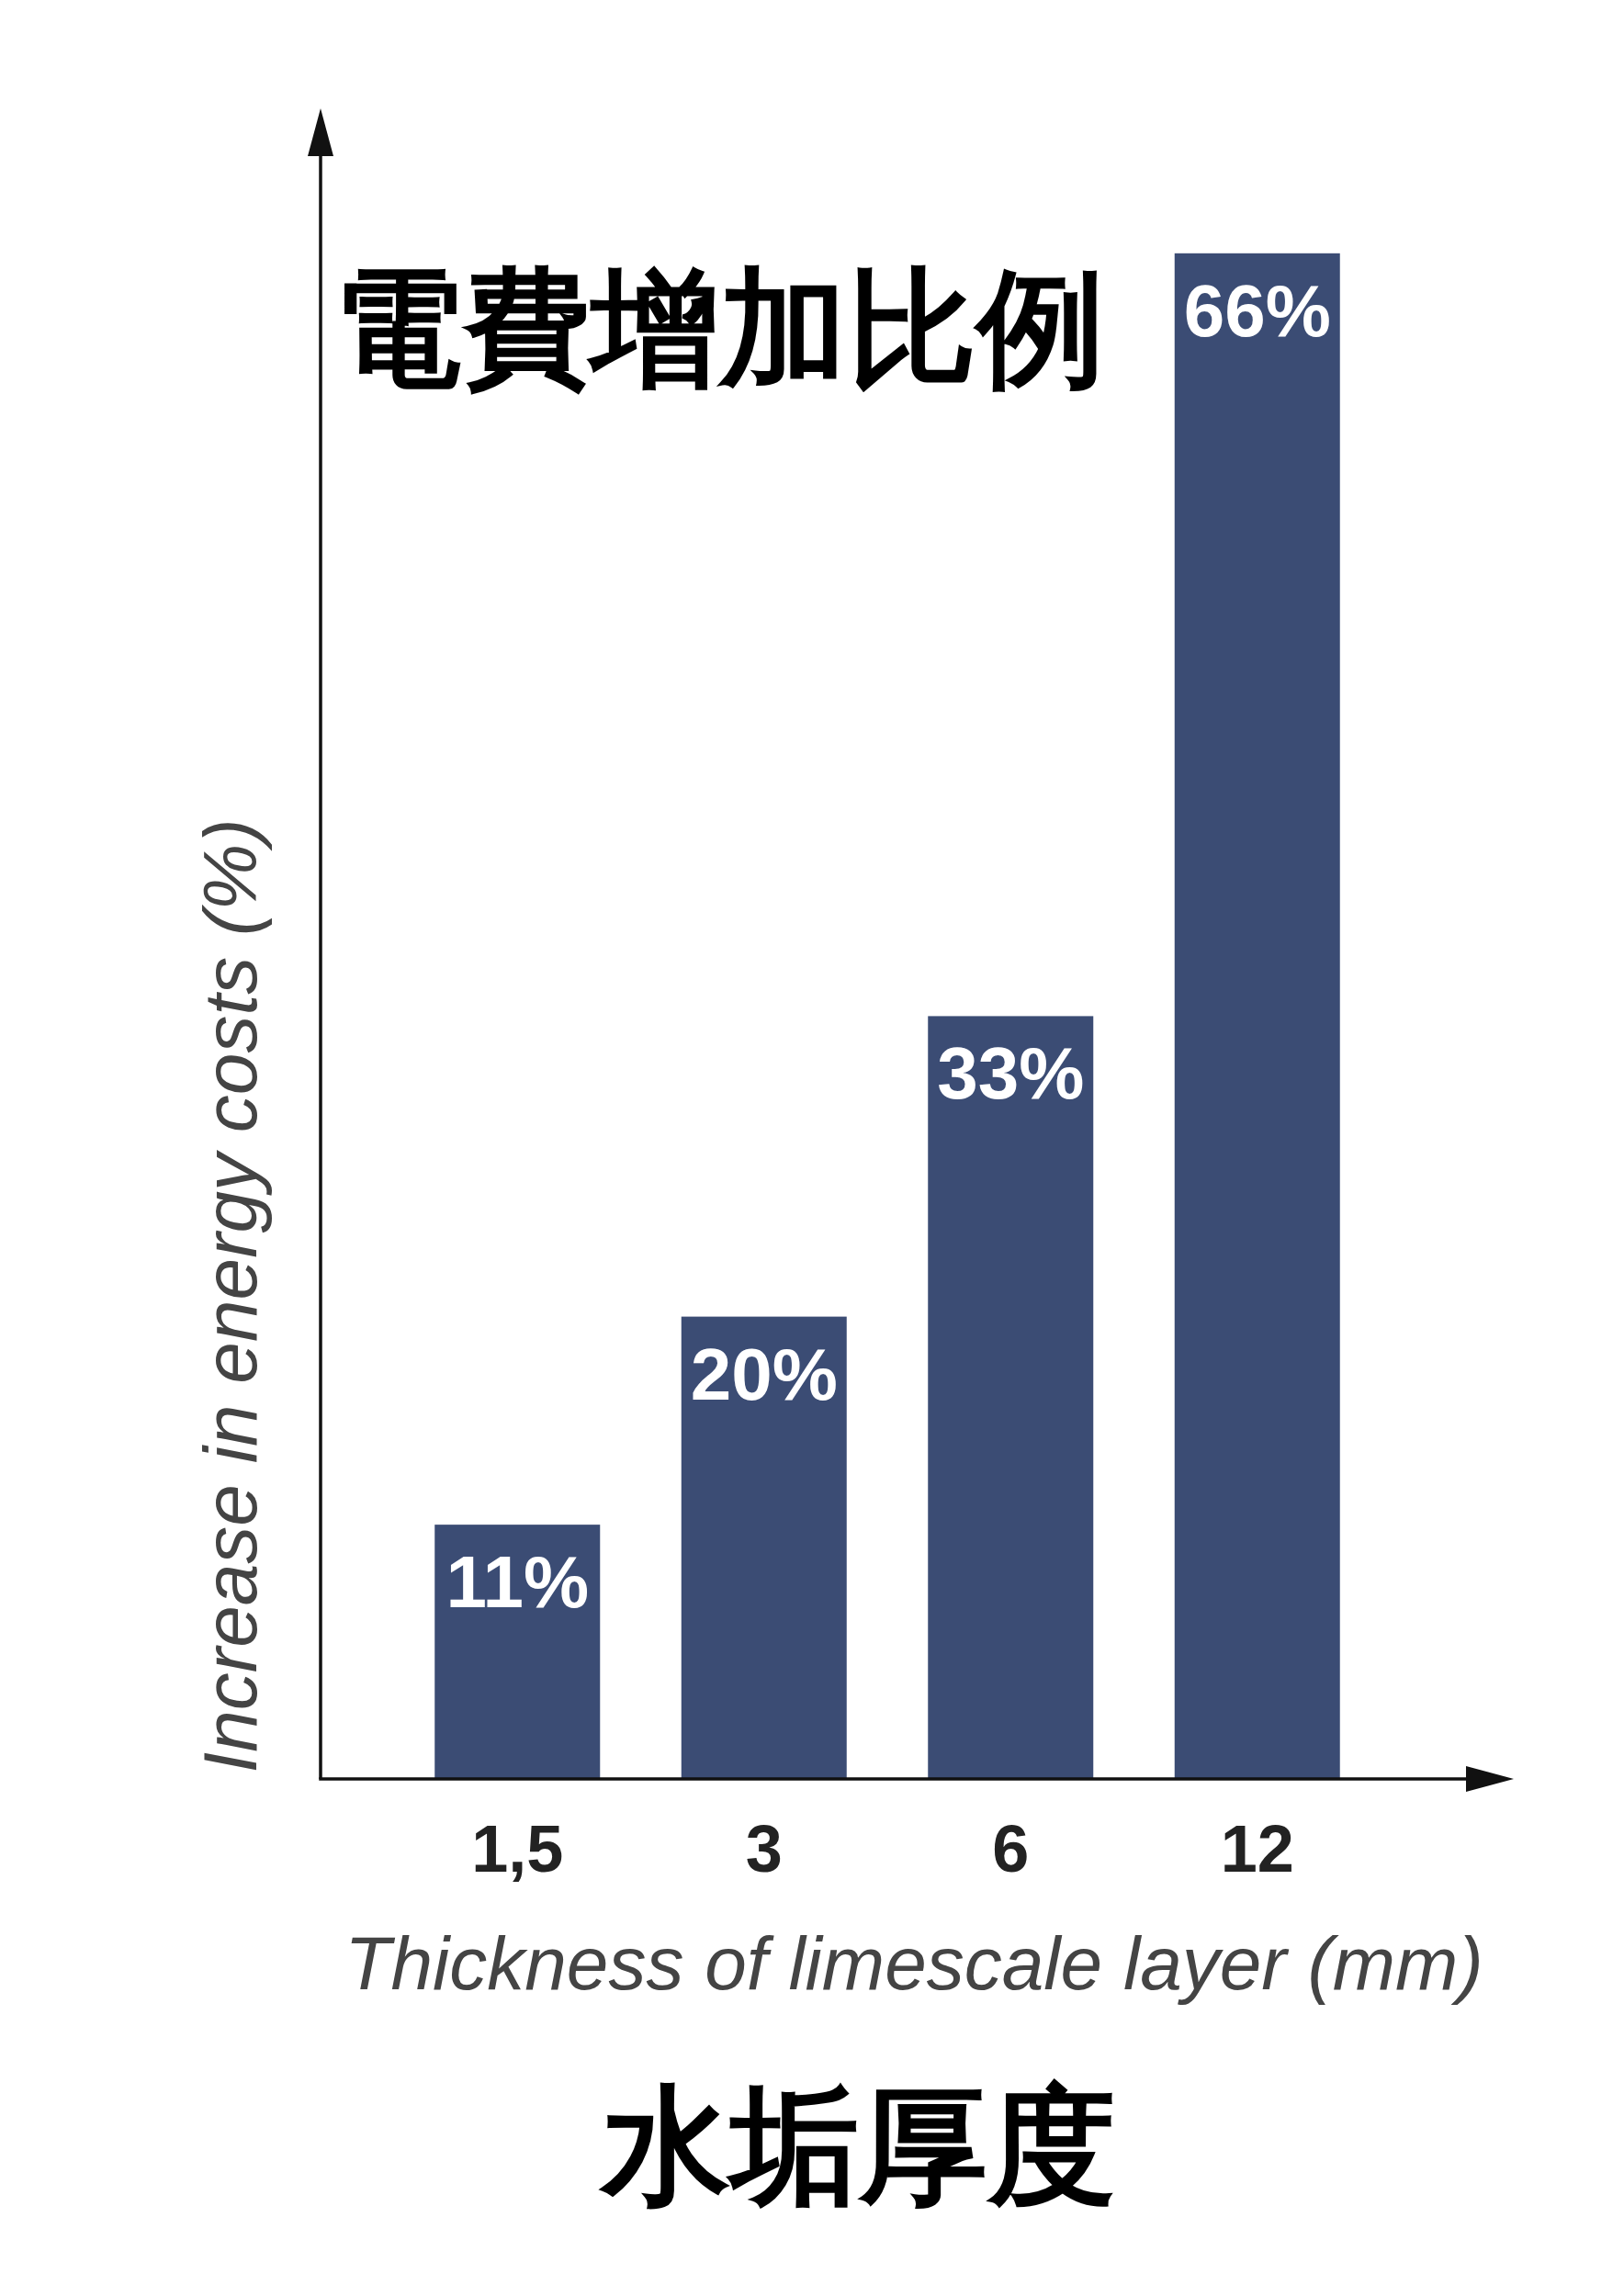  What do you see at coordinates (1257, 310) in the screenshot?
I see `data-label: 66%` at bounding box center [1257, 310].